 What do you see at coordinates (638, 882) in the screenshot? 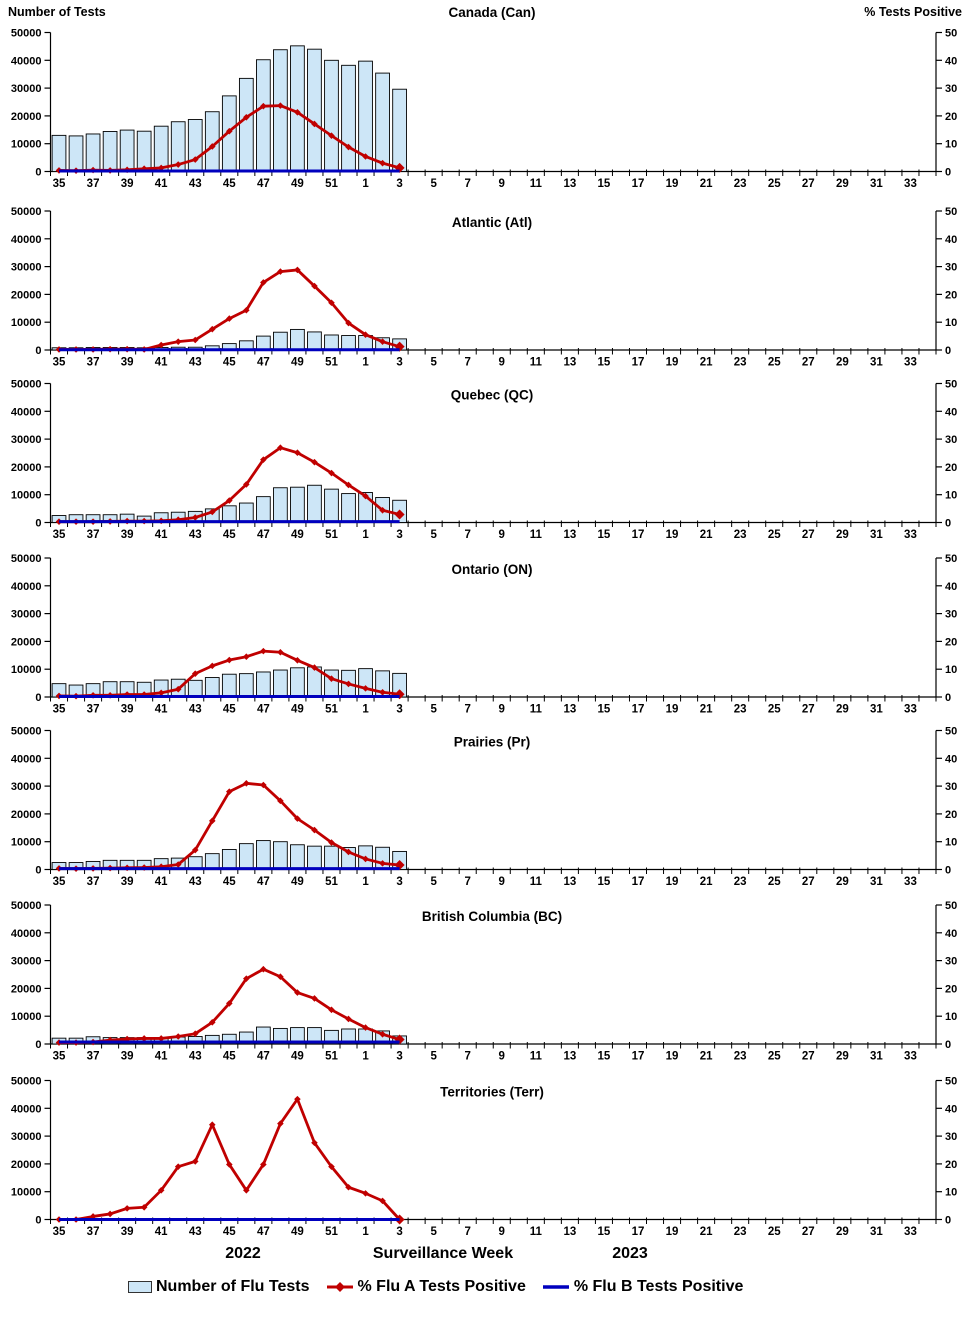
I see `week-label: 17` at bounding box center [638, 882].